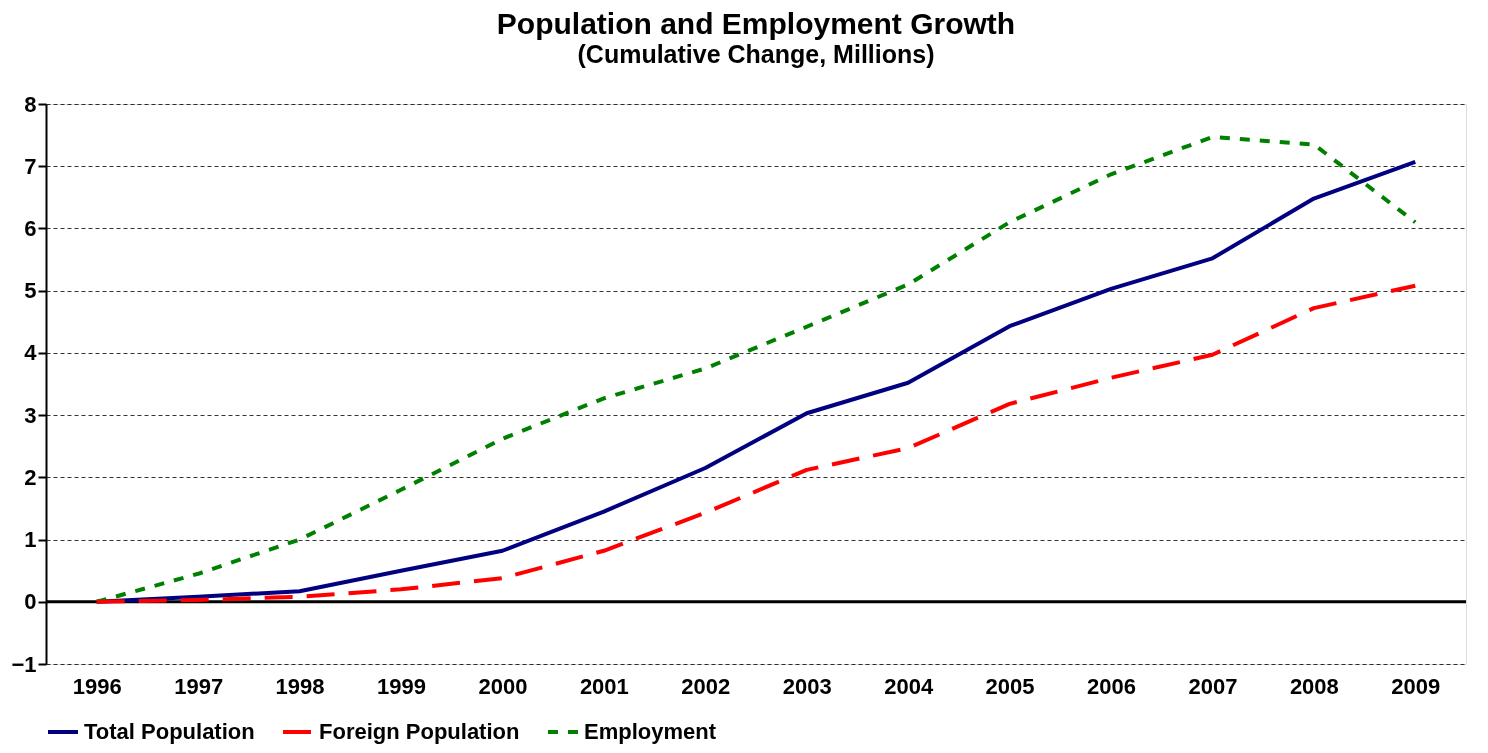  Describe the element at coordinates (30, 415) in the screenshot. I see `y-tick-label: 3` at that location.